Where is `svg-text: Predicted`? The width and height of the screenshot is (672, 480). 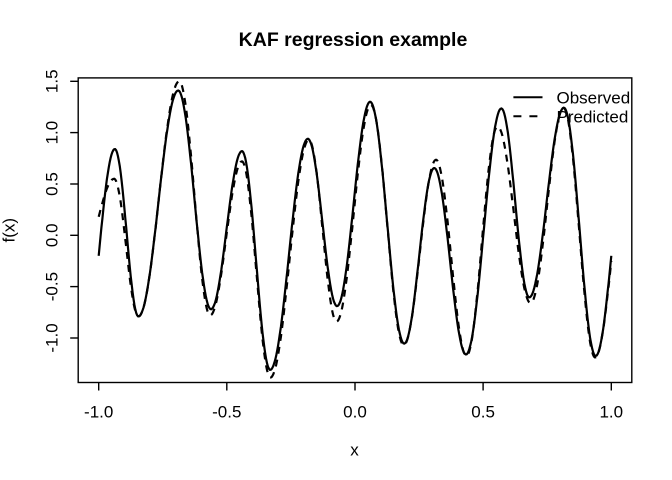 svg-text: Predicted is located at coordinates (593, 116).